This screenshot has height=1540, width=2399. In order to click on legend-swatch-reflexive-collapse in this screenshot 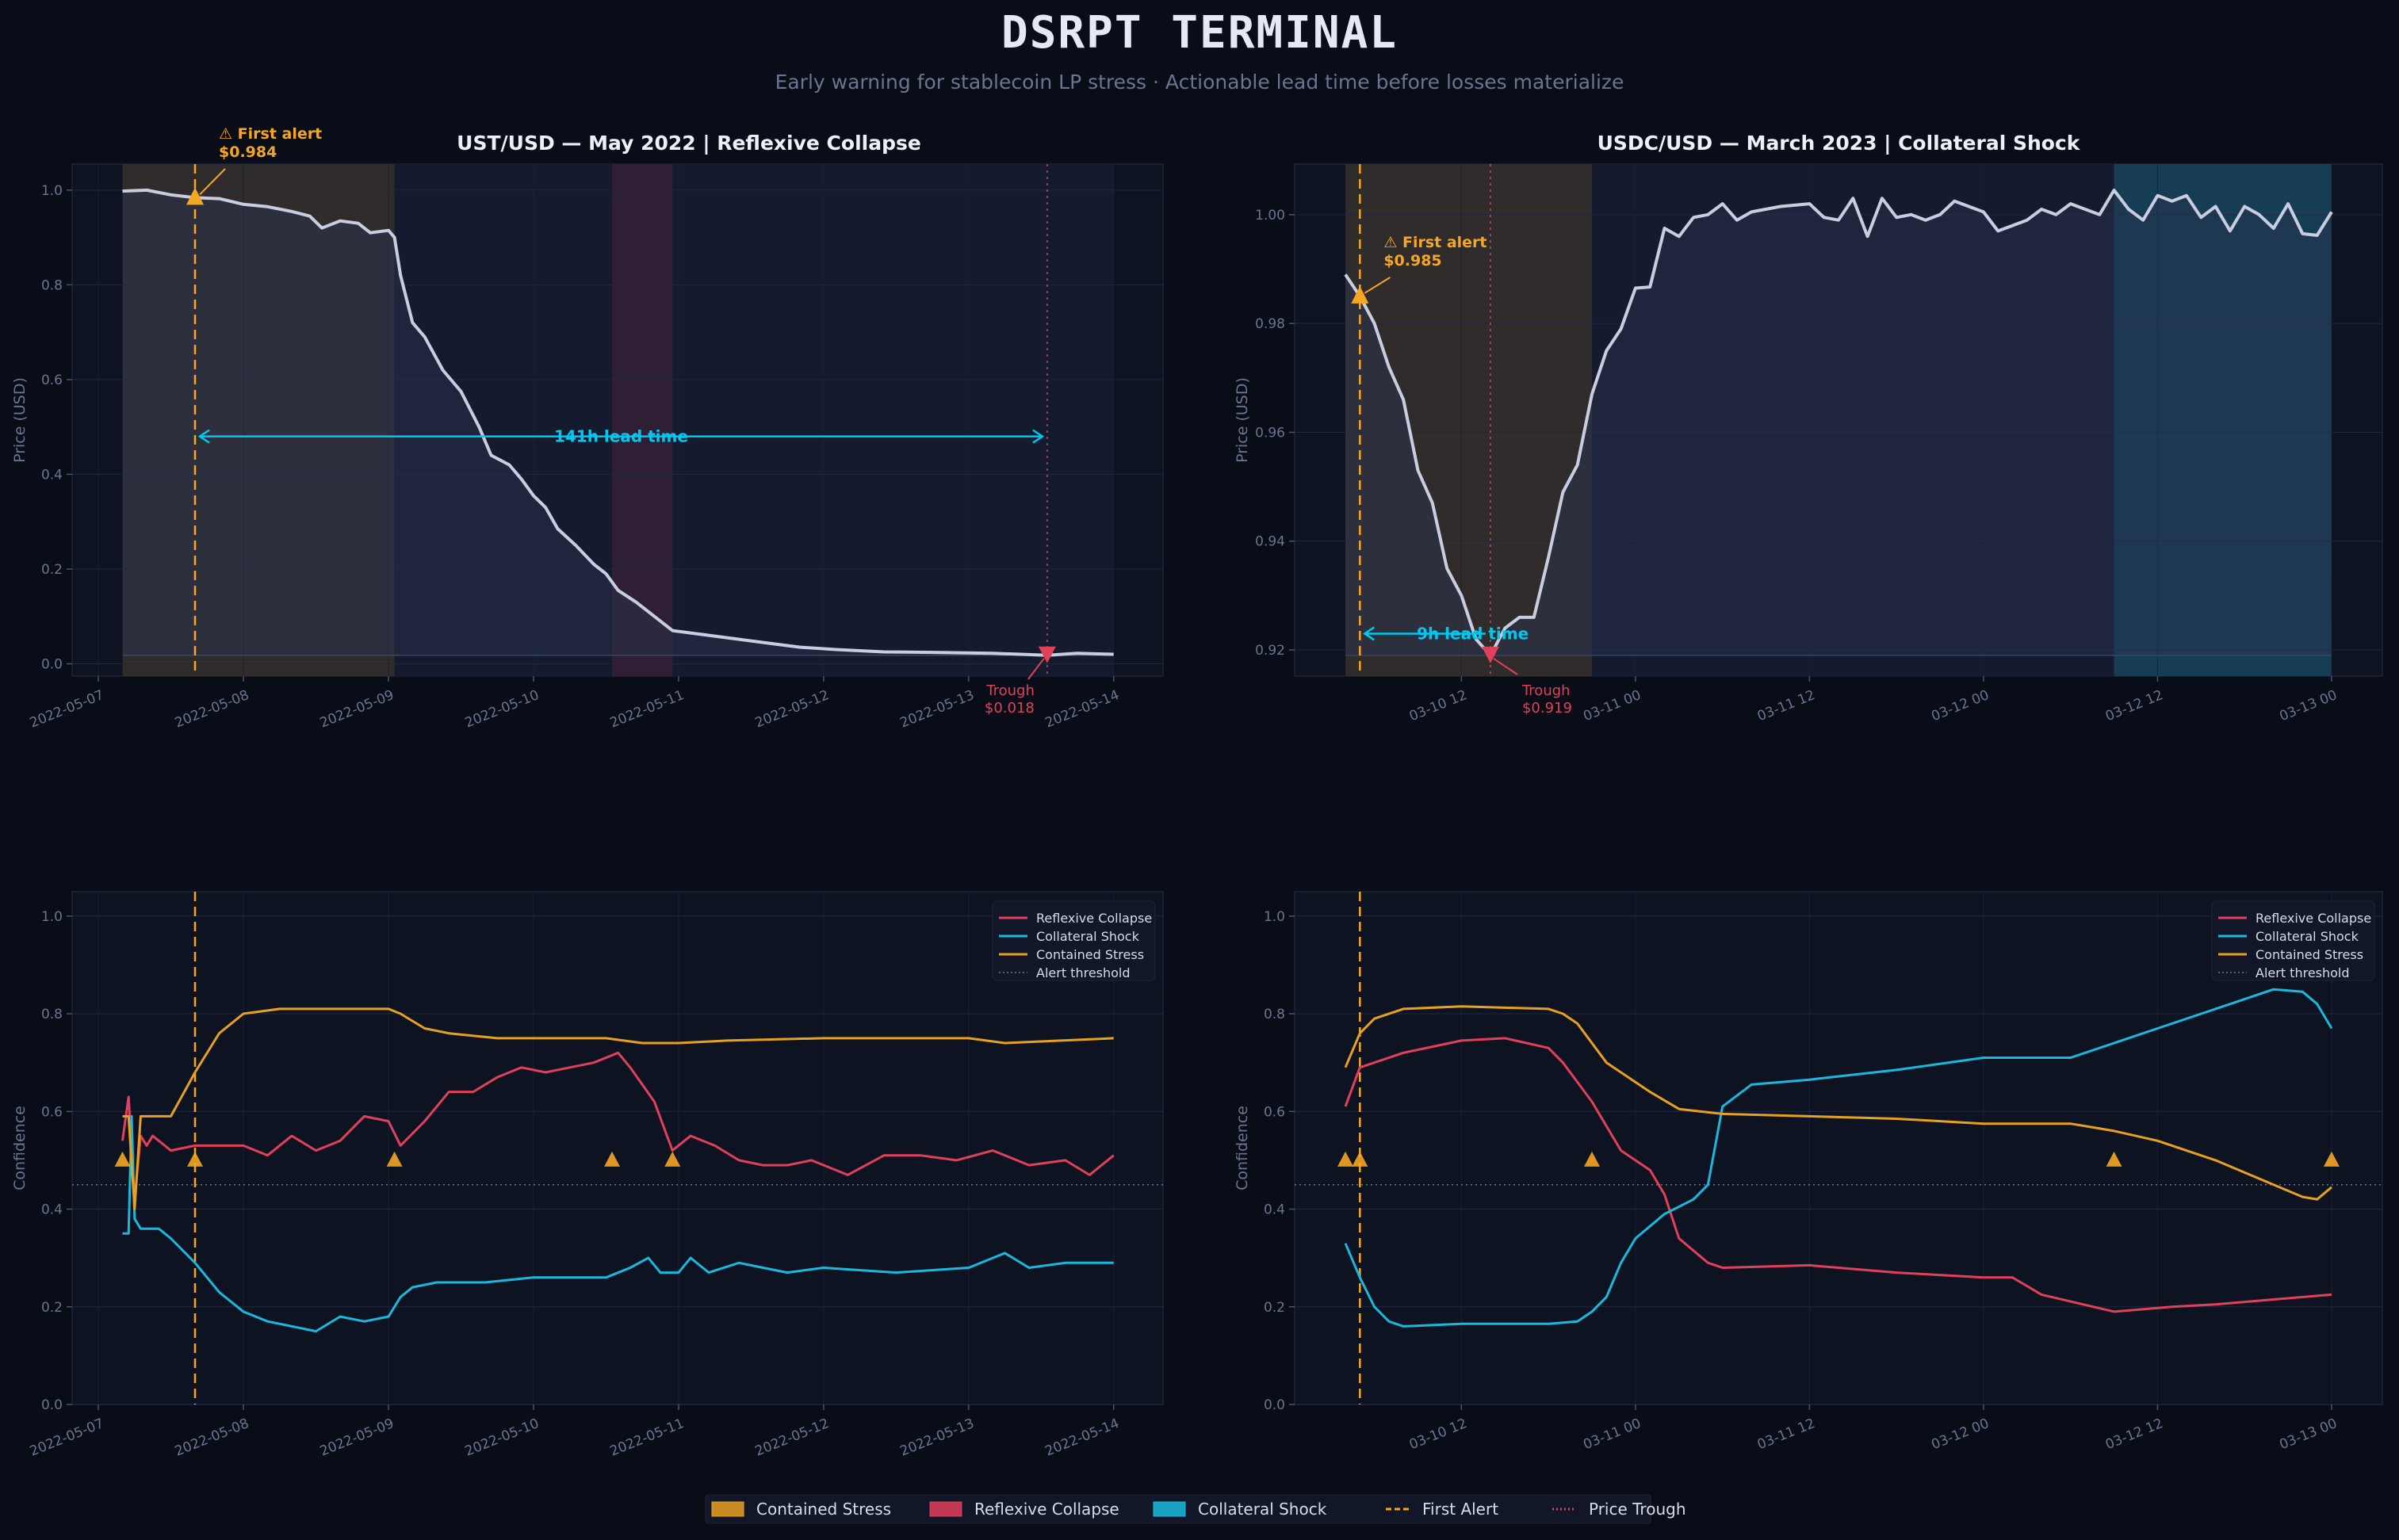, I will do `click(945, 1509)`.